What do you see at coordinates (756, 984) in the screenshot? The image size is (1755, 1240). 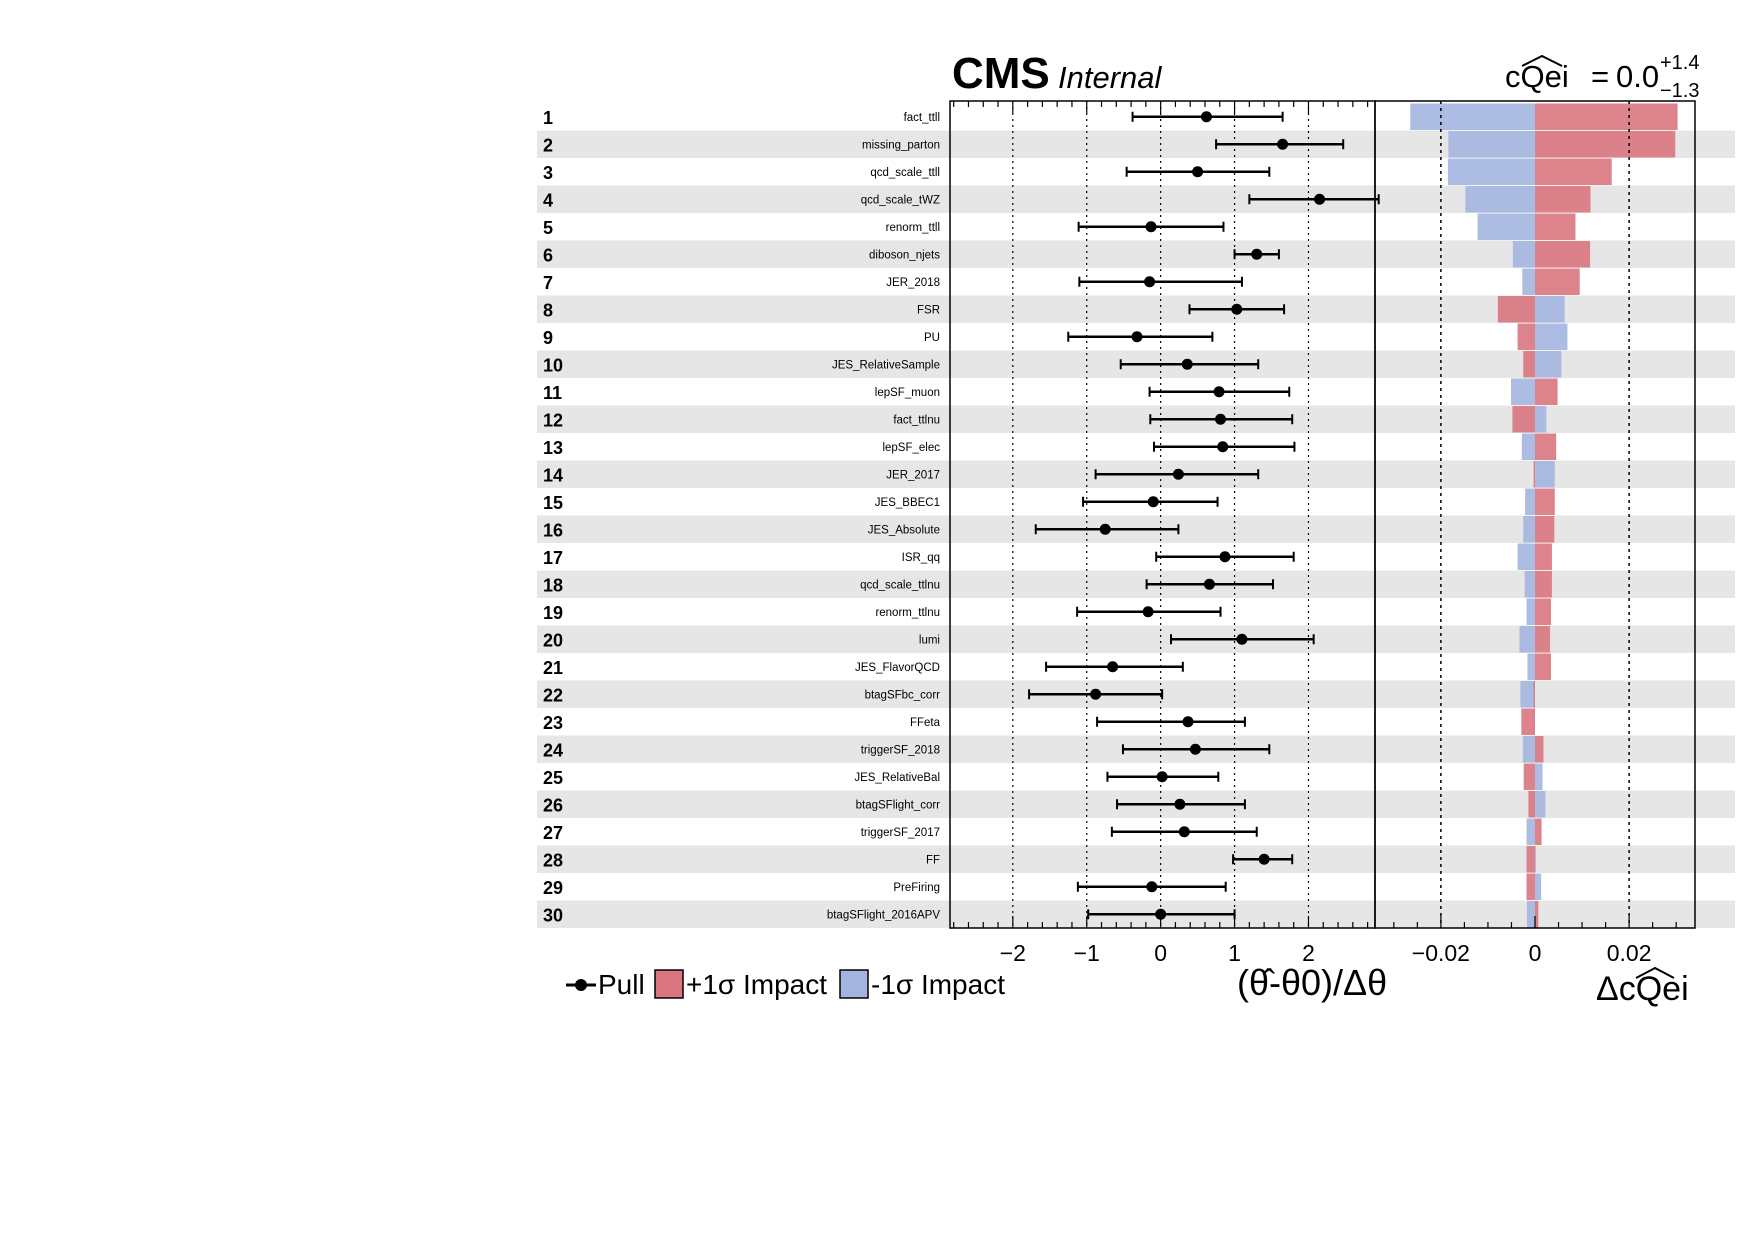 I see `legend-plus-label: +1σ Impact` at bounding box center [756, 984].